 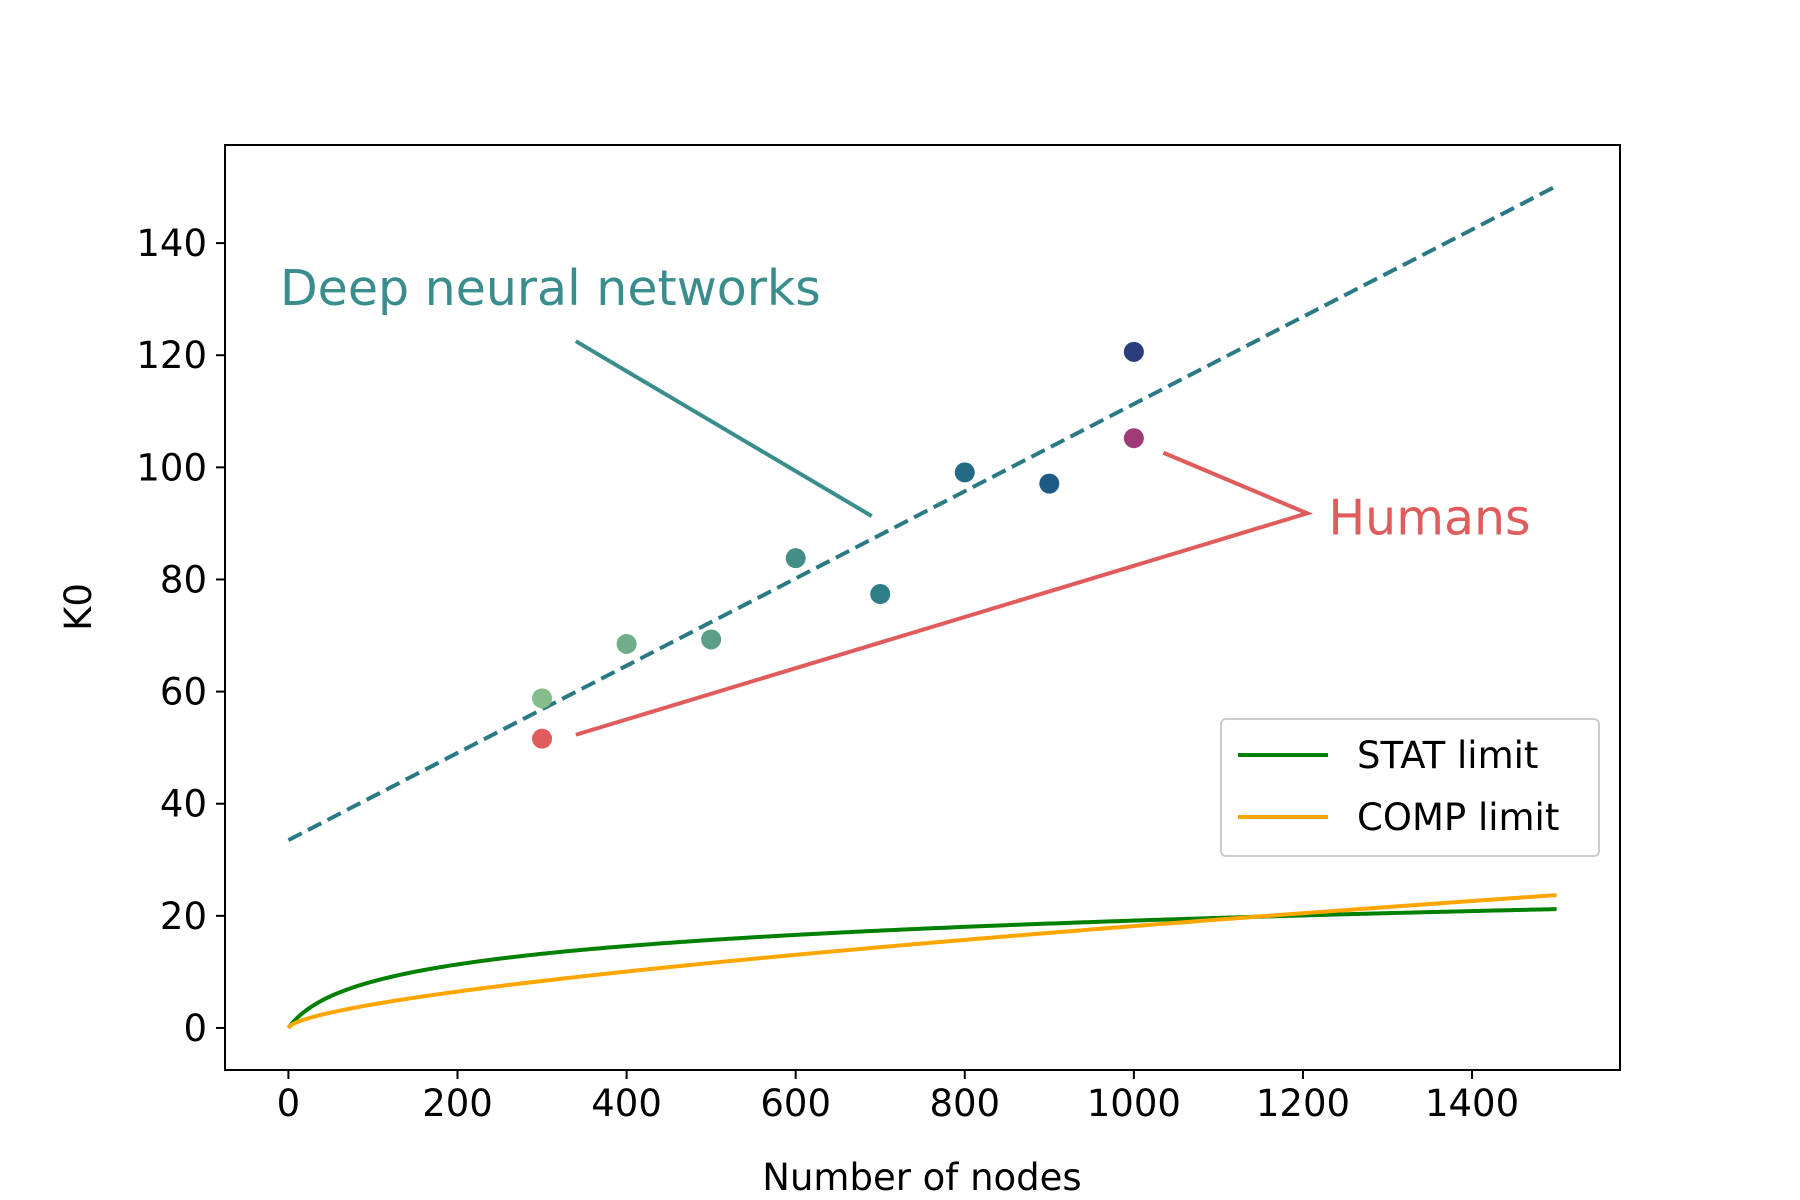 I want to click on series-line-stat-limit, so click(x=921, y=968).